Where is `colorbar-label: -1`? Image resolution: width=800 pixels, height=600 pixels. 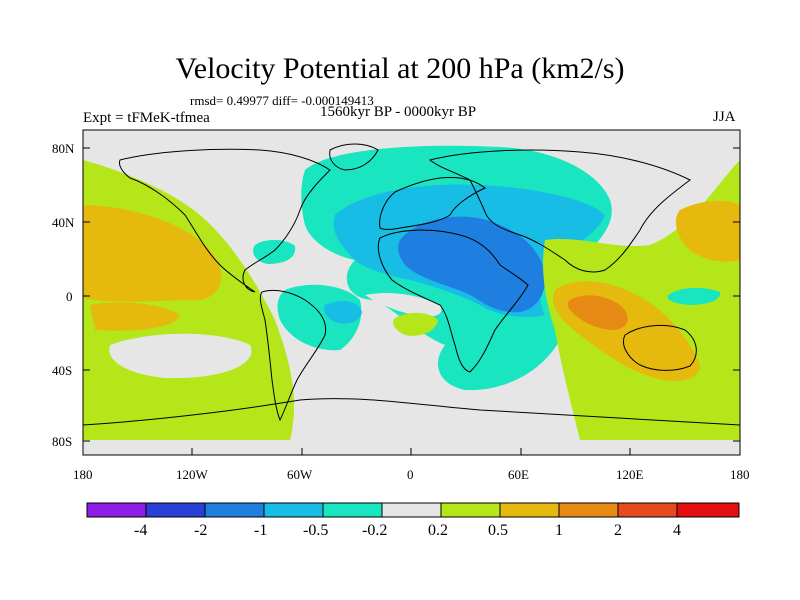 colorbar-label: -1 is located at coordinates (261, 530).